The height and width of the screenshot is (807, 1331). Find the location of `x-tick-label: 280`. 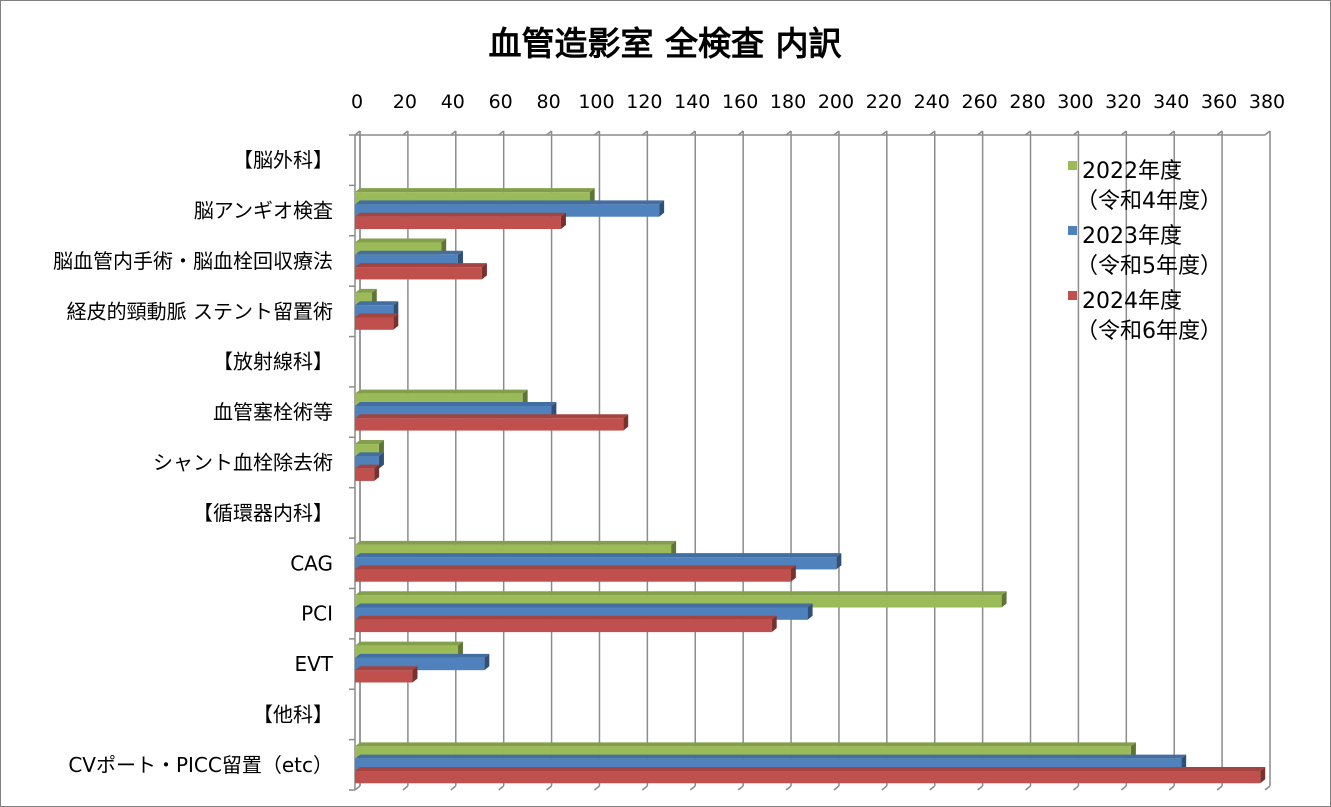

x-tick-label: 280 is located at coordinates (1027, 102).